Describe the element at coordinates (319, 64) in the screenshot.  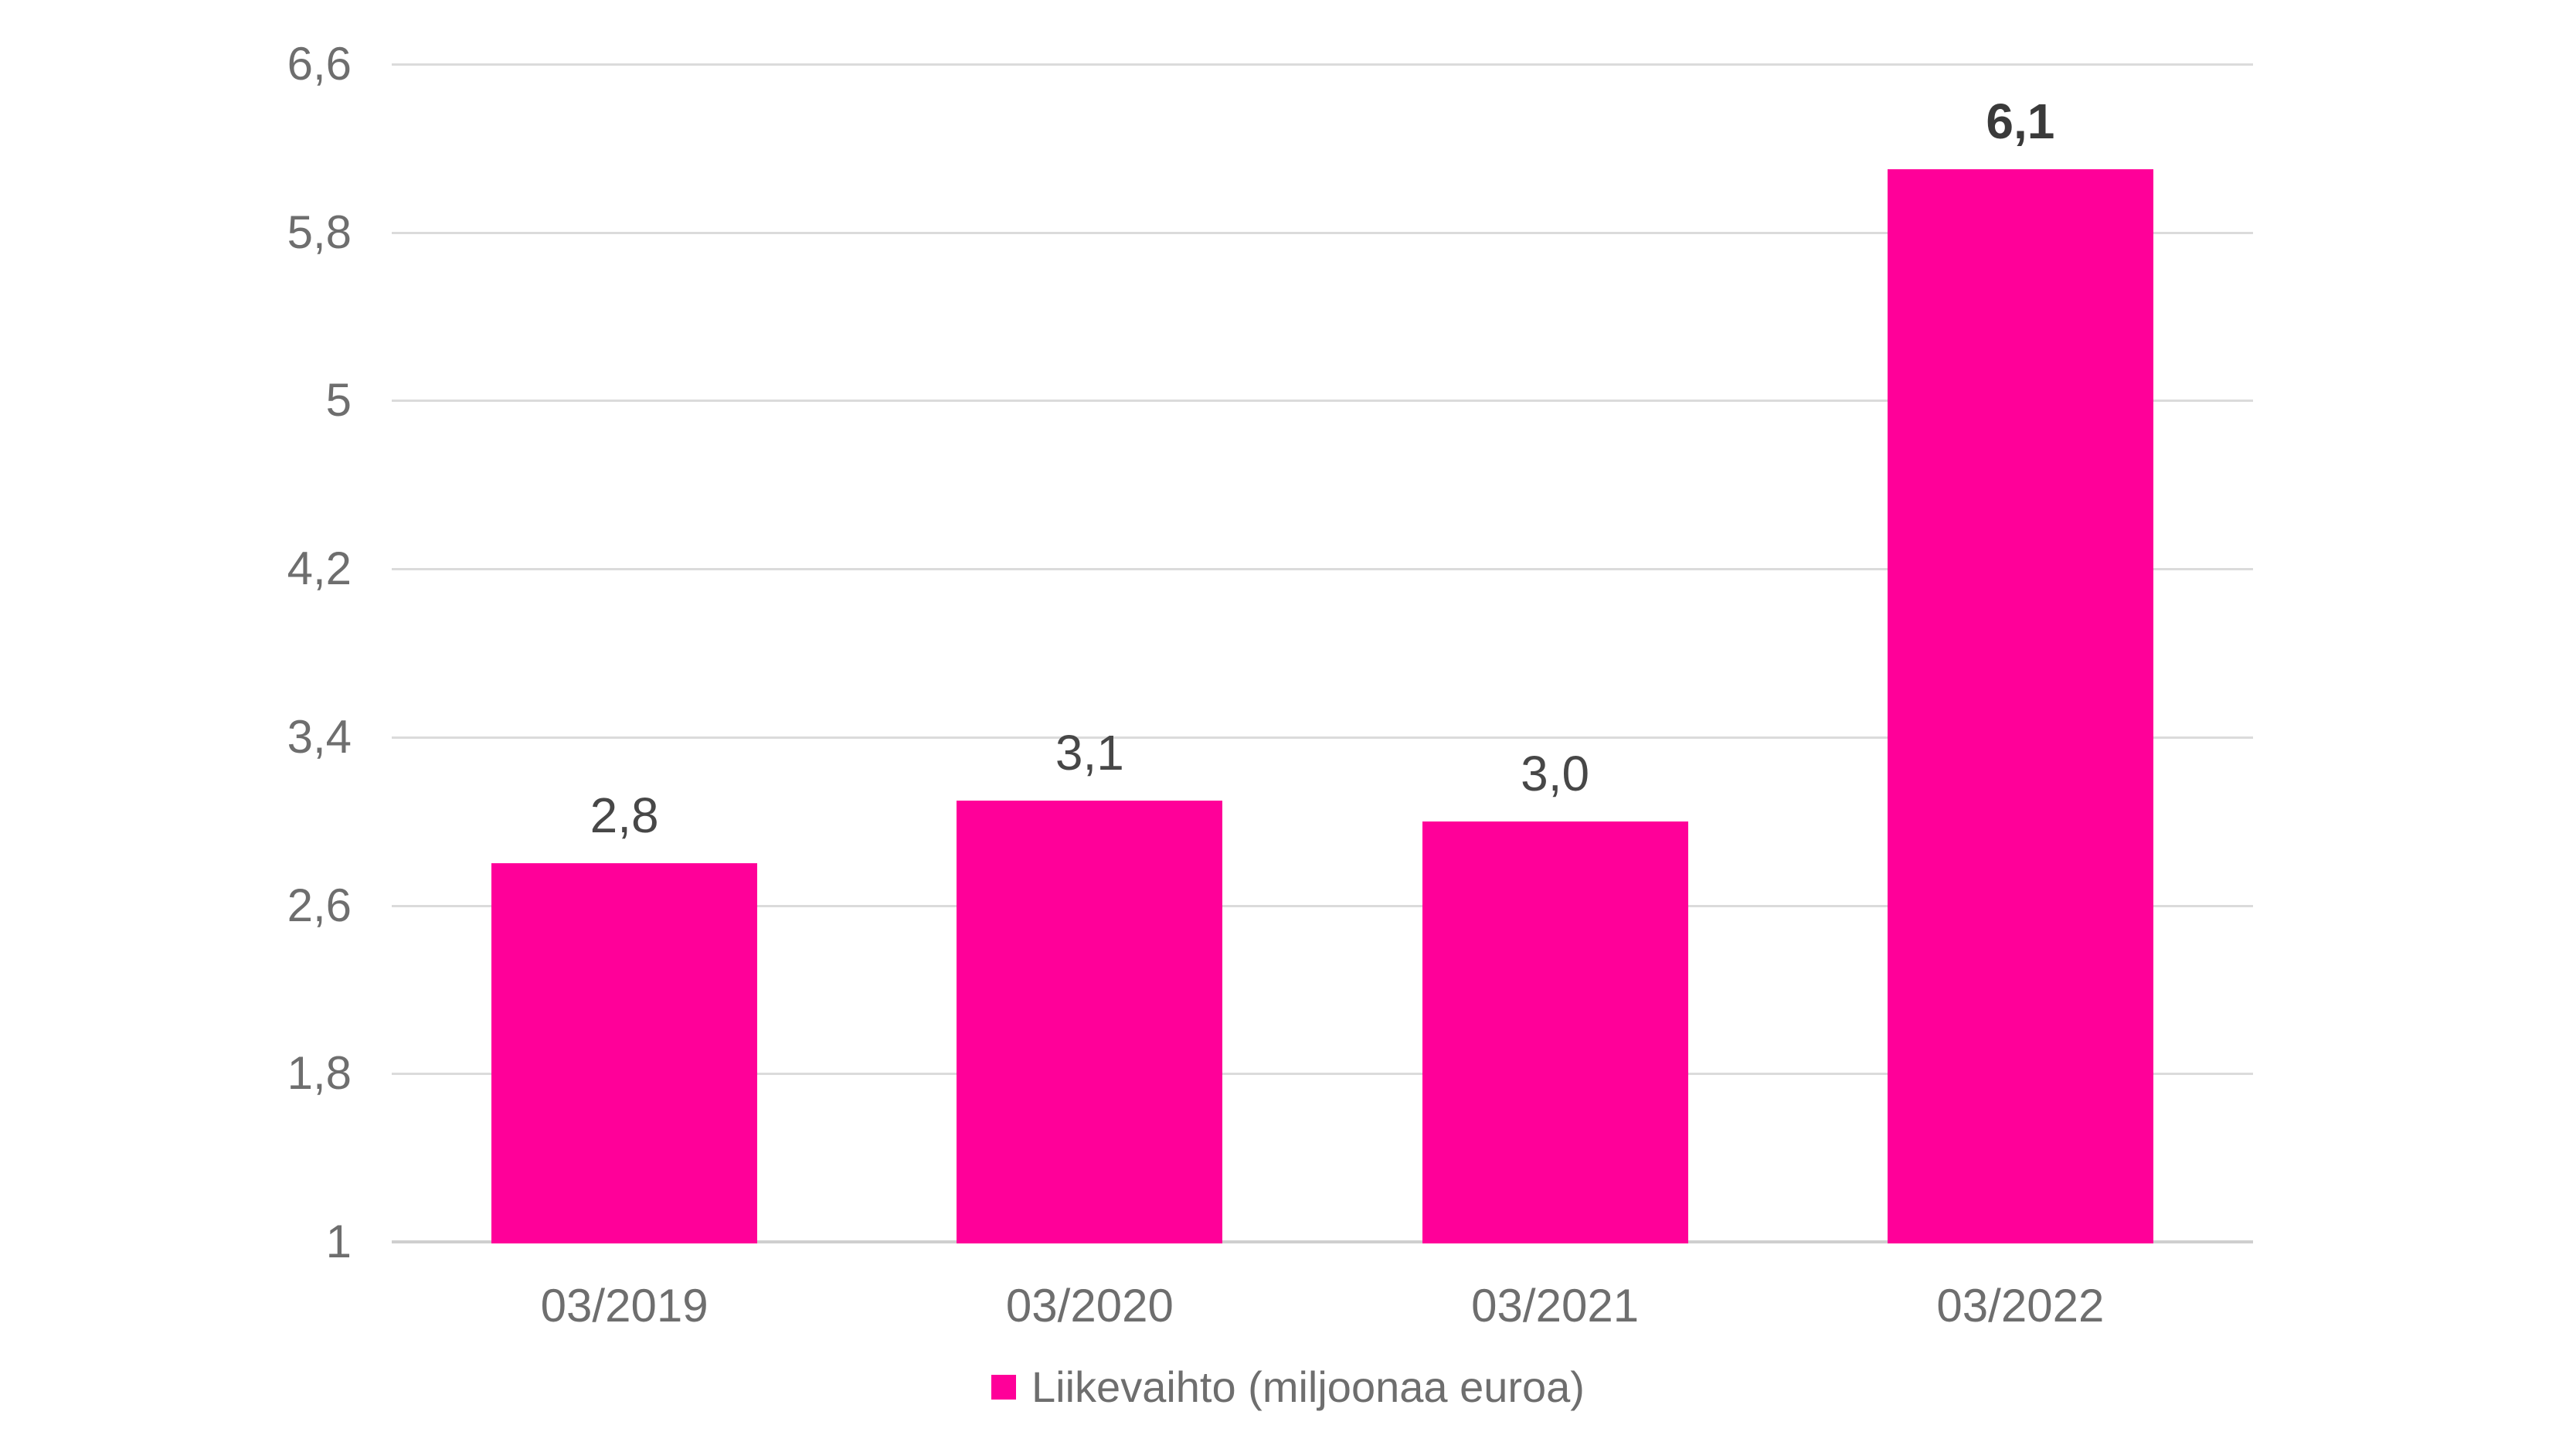
I see `y-axis-tick-label: 6,6` at that location.